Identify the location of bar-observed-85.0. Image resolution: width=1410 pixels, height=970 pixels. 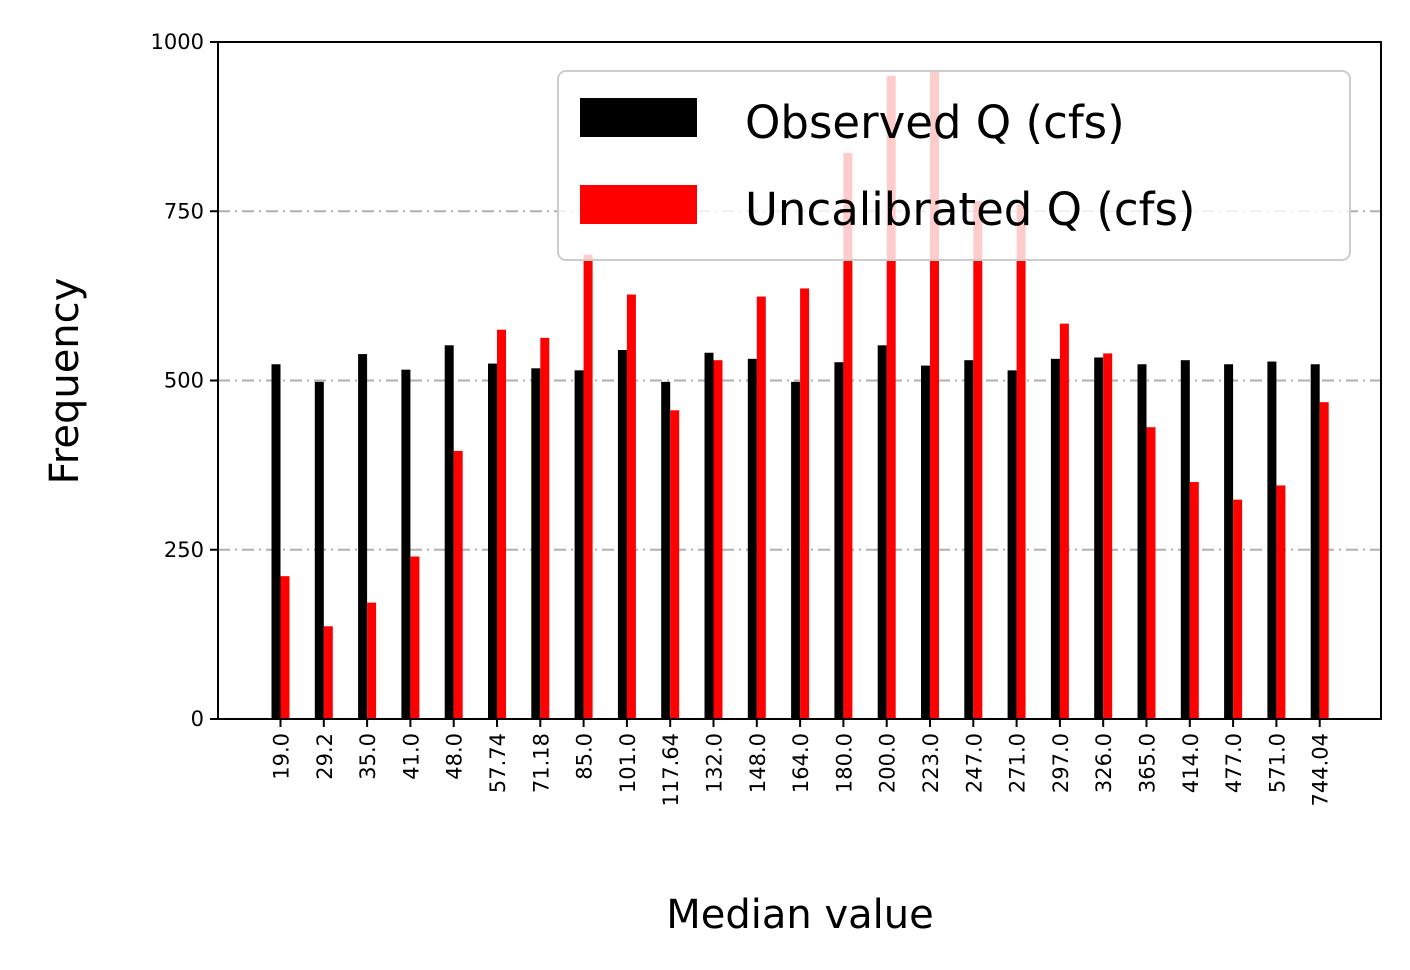
(579, 544).